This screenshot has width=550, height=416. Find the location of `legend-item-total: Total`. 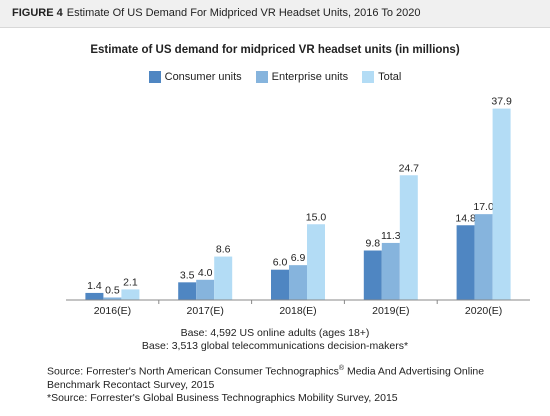

legend-item-total: Total is located at coordinates (381, 77).